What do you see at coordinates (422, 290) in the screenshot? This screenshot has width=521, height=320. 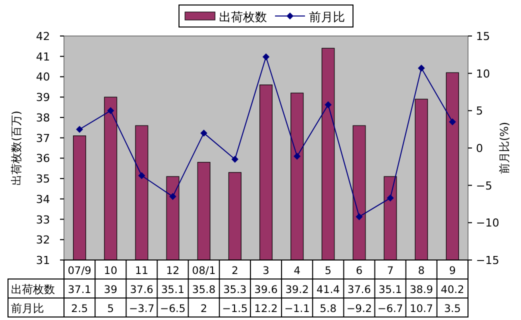 I see `data-label: 38.9` at bounding box center [422, 290].